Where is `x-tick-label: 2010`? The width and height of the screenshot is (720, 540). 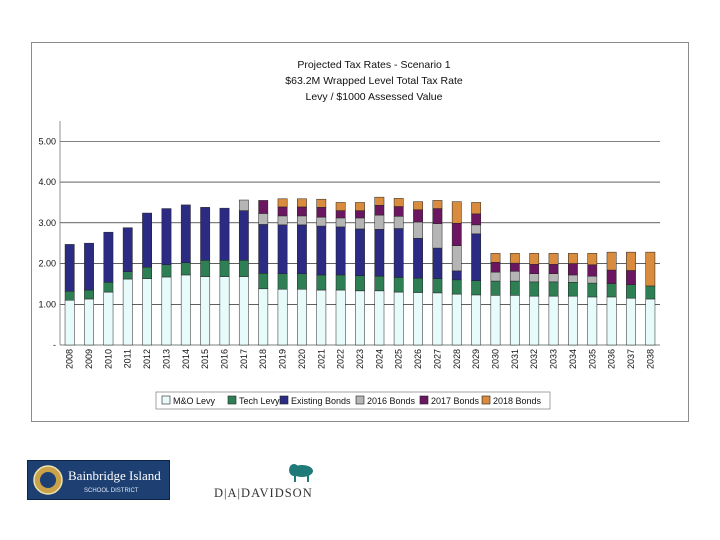
x-tick-label: 2010 is located at coordinates (108, 359).